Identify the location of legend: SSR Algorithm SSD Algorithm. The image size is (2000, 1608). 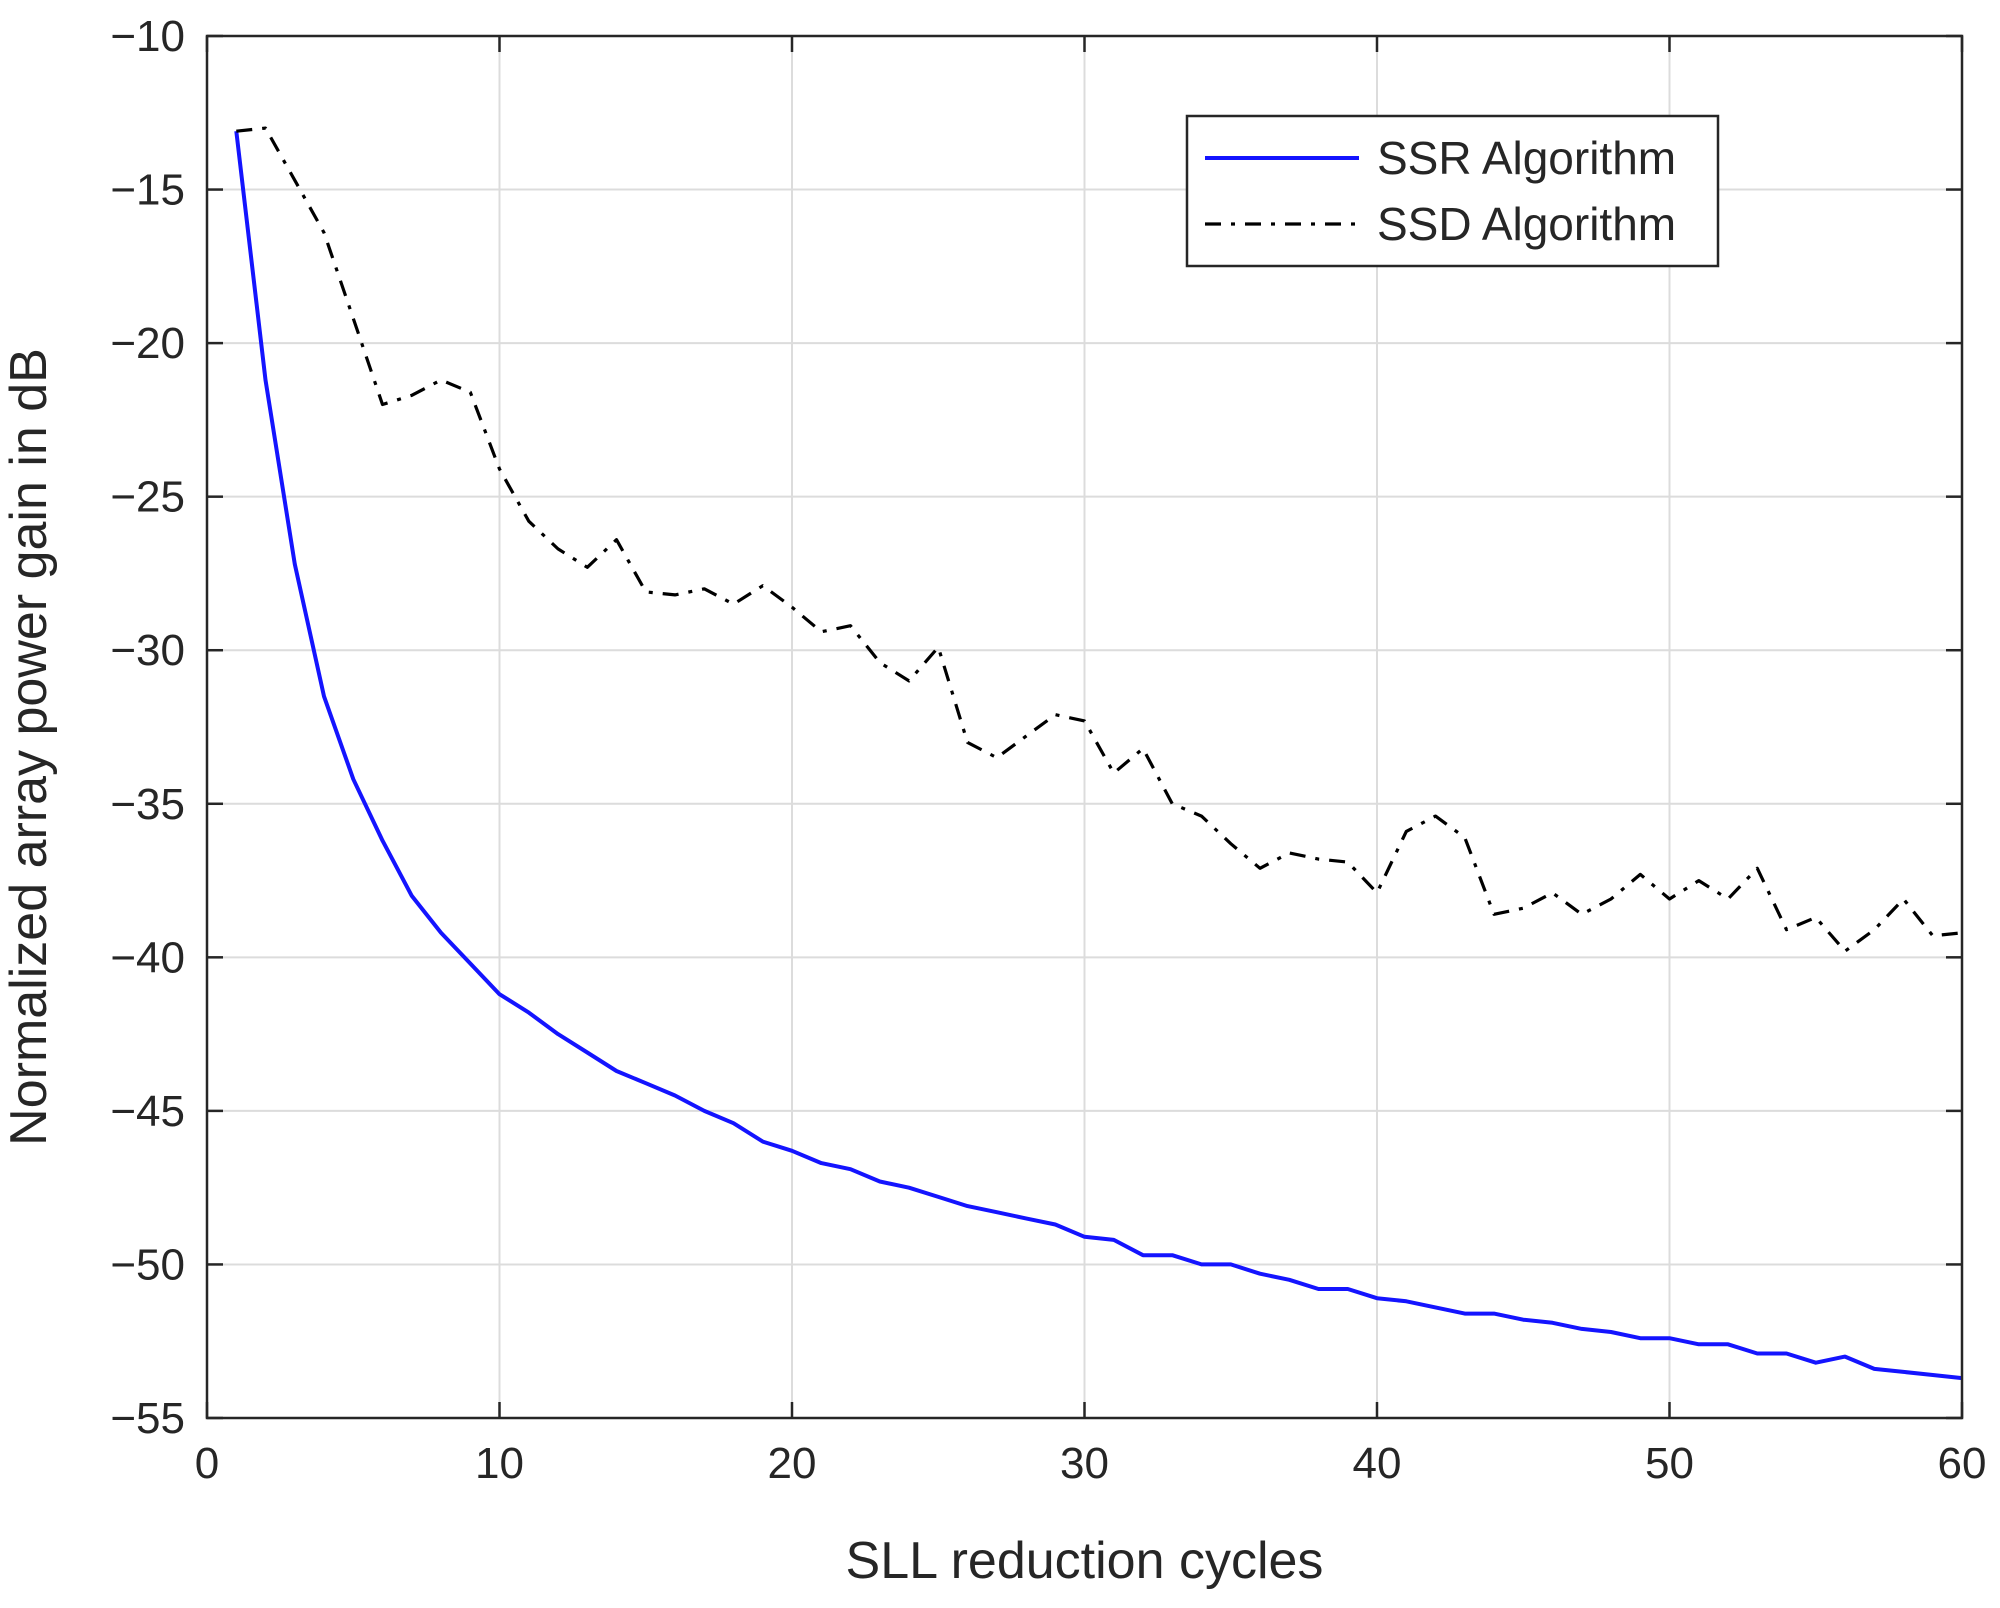
(1452, 191).